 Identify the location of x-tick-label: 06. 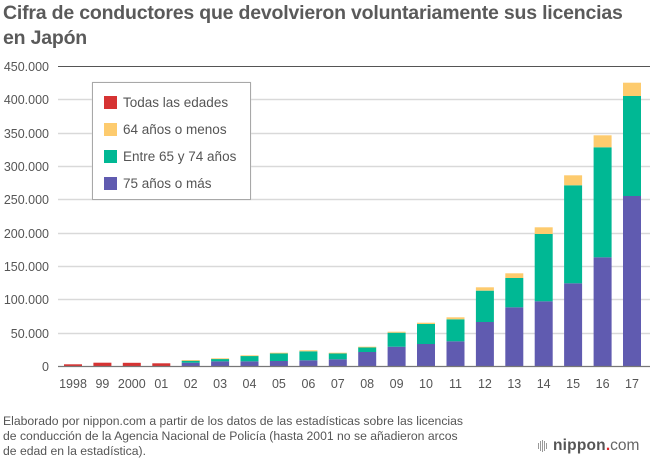
(308, 384).